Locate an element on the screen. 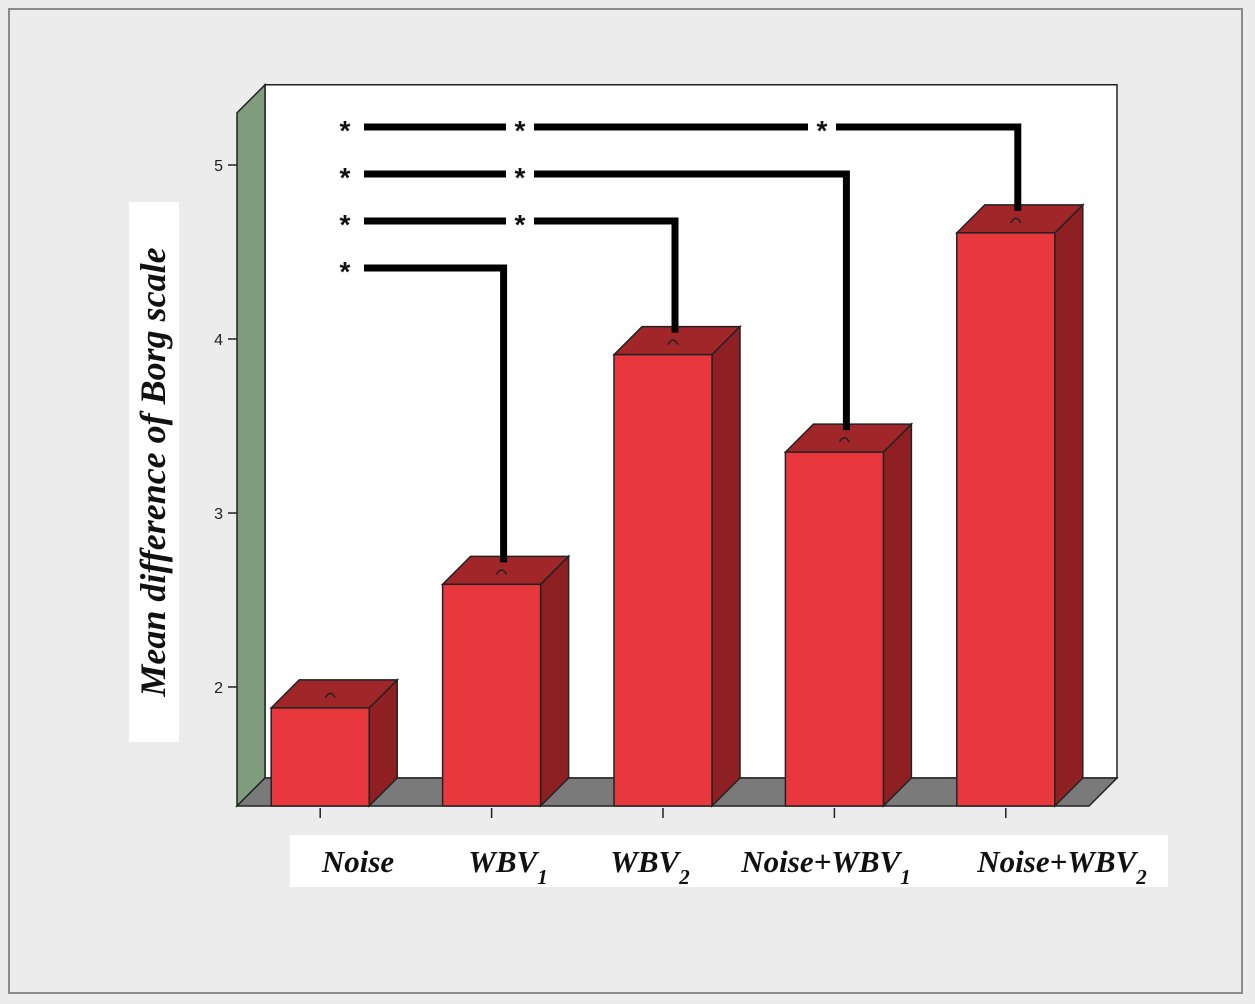  significance-bracket-2: * * is located at coordinates (595, 296).